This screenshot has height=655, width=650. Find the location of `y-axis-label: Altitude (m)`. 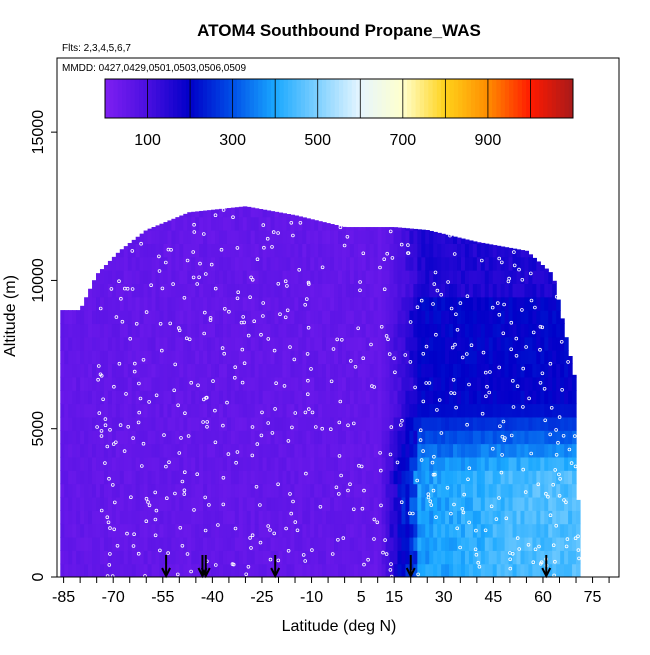

y-axis-label: Altitude (m) is located at coordinates (10, 316).